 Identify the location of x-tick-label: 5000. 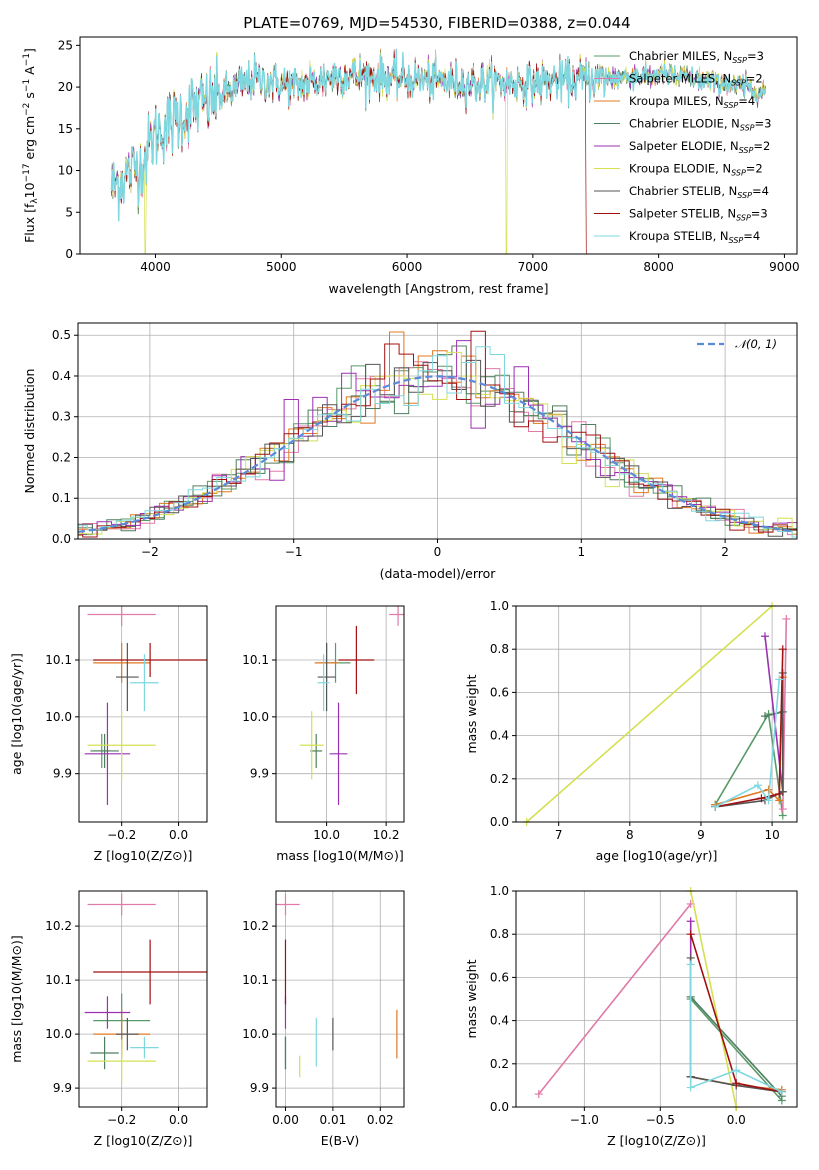
(281, 267).